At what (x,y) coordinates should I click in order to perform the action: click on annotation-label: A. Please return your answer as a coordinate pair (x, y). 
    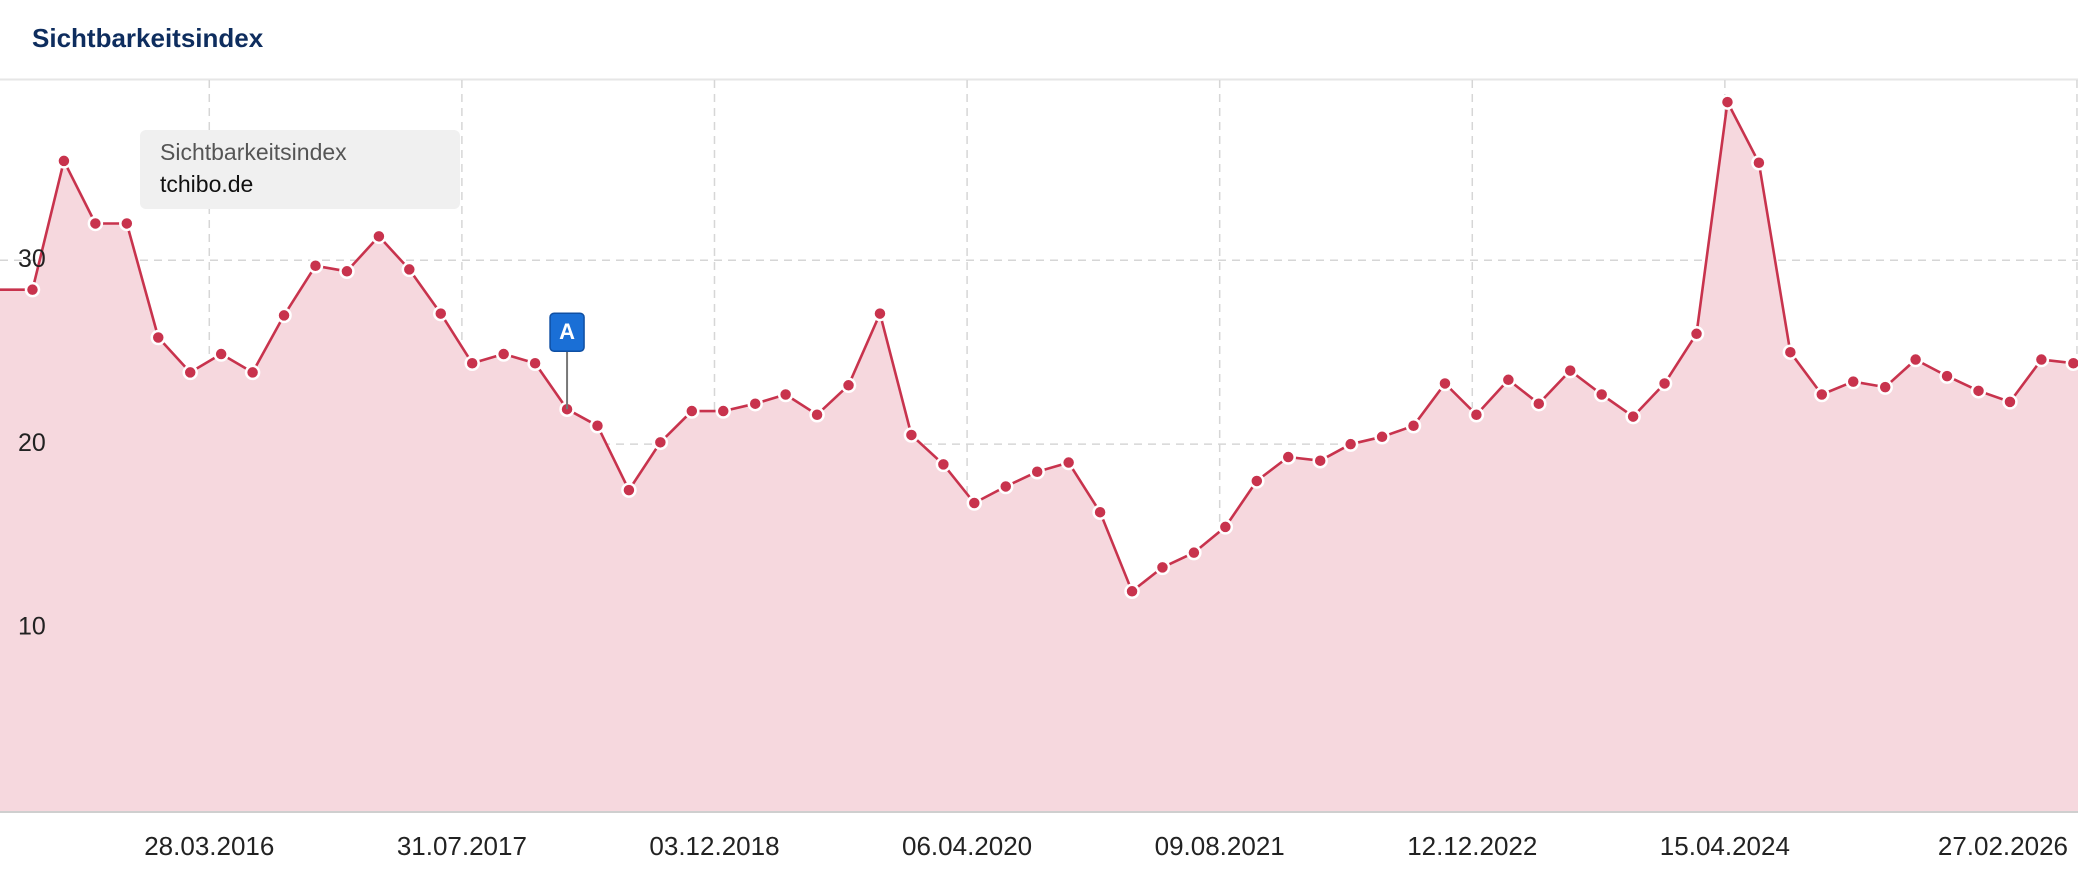
    Looking at the image, I should click on (567, 331).